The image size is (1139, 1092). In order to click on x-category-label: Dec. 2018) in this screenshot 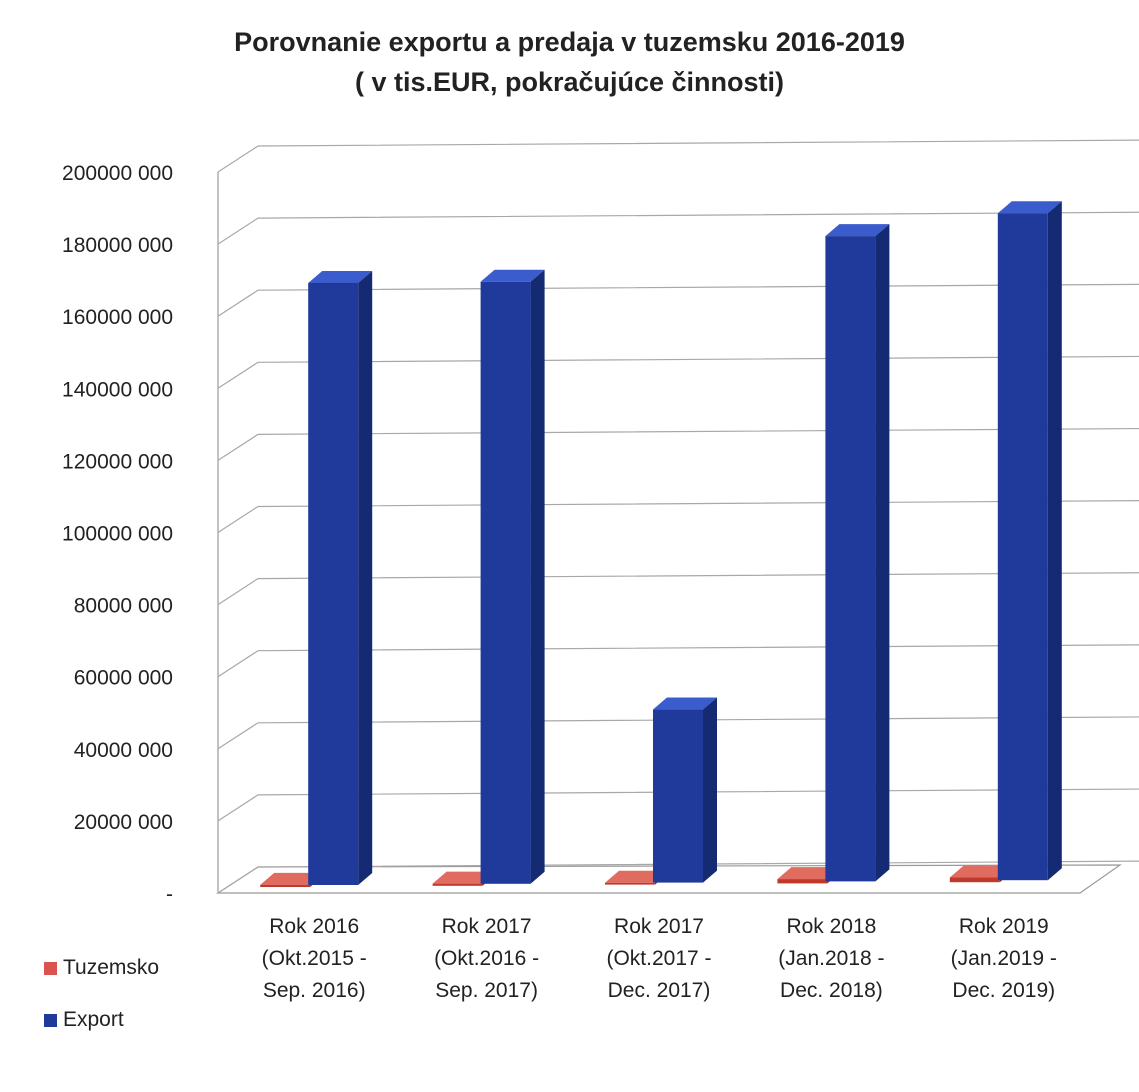, I will do `click(831, 990)`.